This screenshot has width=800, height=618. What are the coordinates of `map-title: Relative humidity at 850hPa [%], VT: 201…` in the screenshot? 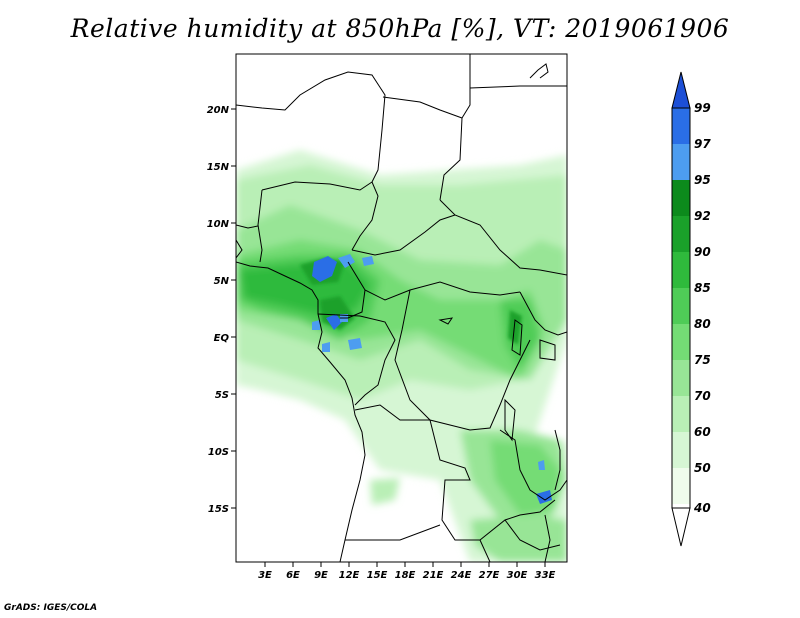 It's located at (400, 28).